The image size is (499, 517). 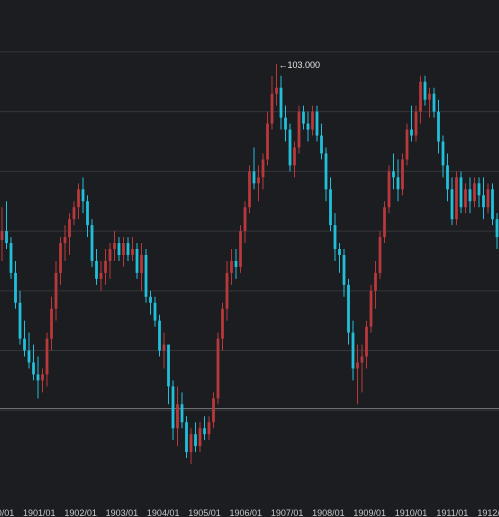 What do you see at coordinates (287, 512) in the screenshot?
I see `x-tick-label: 1907/01` at bounding box center [287, 512].